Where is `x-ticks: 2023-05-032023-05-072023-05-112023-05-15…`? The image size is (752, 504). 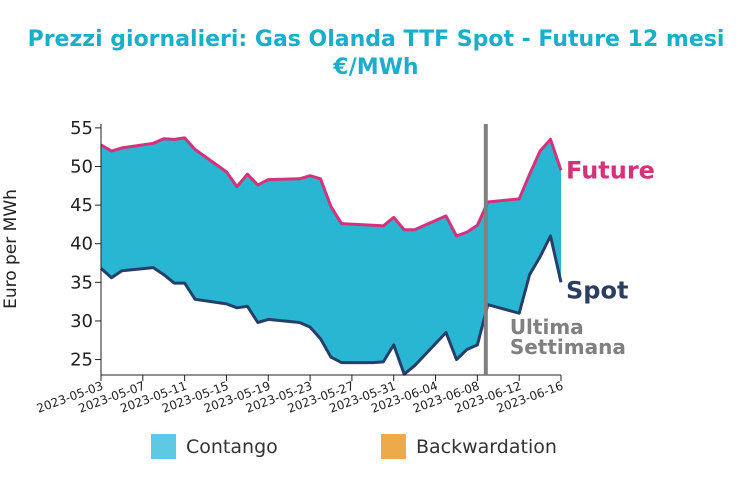 x-ticks: 2023-05-032023-05-072023-05-112023-05-15… is located at coordinates (300, 395).